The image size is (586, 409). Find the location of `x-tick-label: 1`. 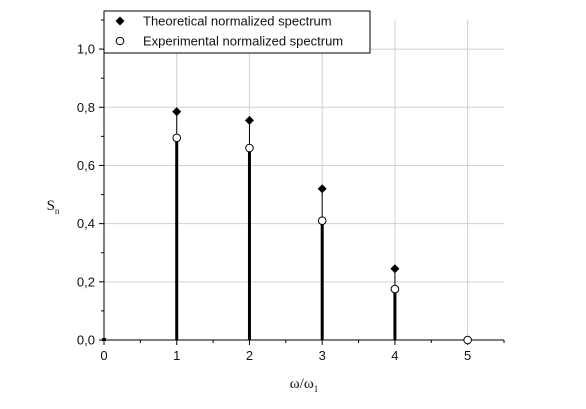

x-tick-label: 1 is located at coordinates (176, 355).